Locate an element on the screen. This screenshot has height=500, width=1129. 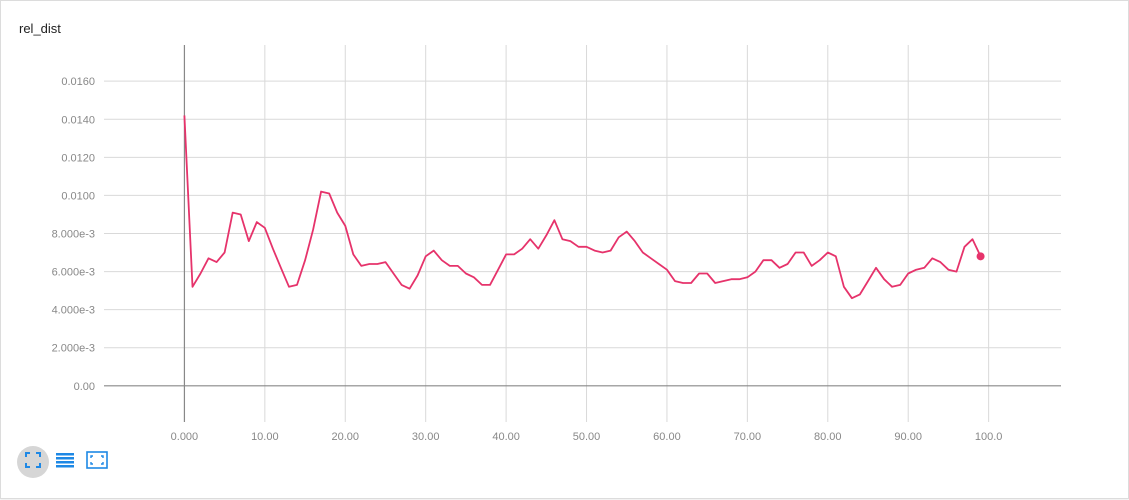
y-tick-label: 2.000e-3 is located at coordinates (73, 349).